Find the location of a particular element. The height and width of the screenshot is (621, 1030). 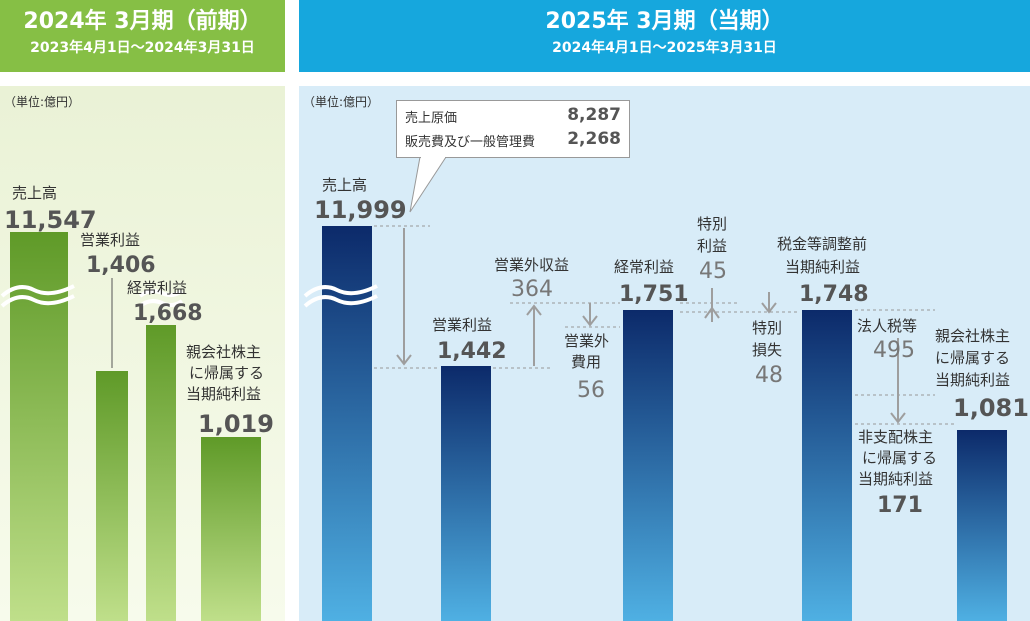

callout-sga-value: 2,268 is located at coordinates (594, 139).